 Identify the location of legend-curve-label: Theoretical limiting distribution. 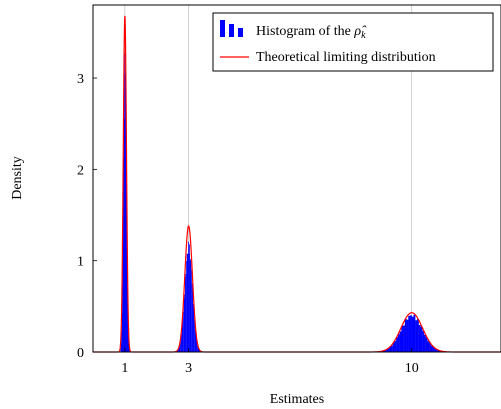
(346, 57).